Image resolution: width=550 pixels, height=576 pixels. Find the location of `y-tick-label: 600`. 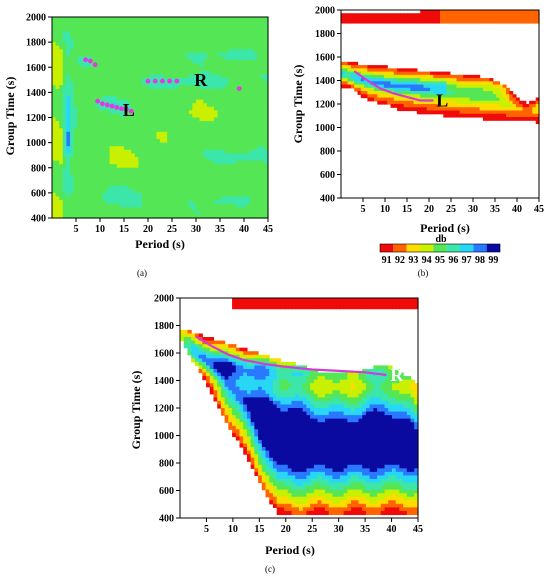

y-tick-label: 600 is located at coordinates (38, 193).